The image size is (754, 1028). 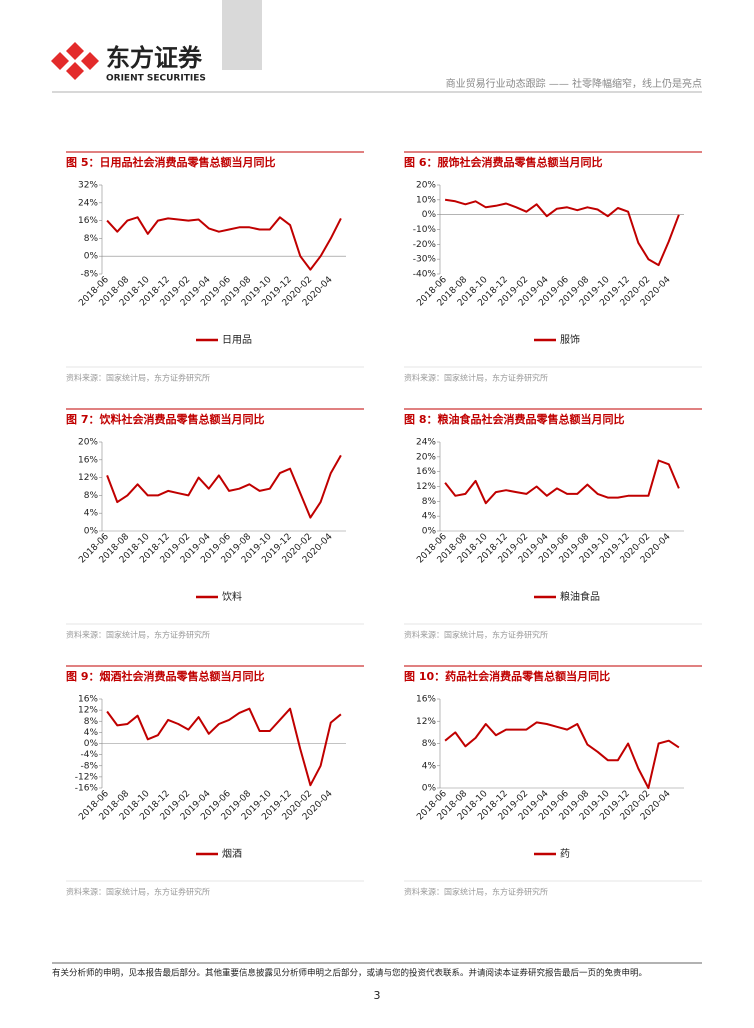 I want to click on y-tick-label: -20%, so click(x=425, y=245).